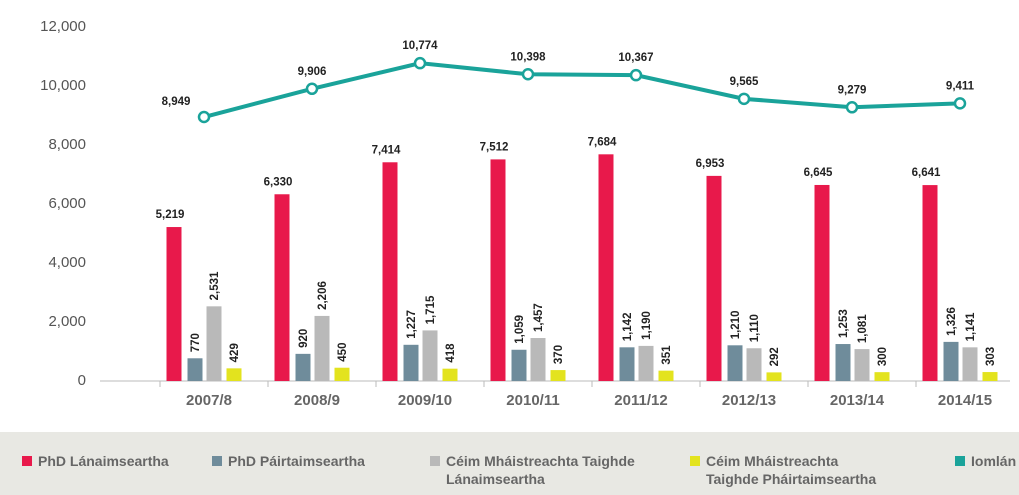 This screenshot has width=1019, height=495. I want to click on y-tick-label: 4,000, so click(67, 262).